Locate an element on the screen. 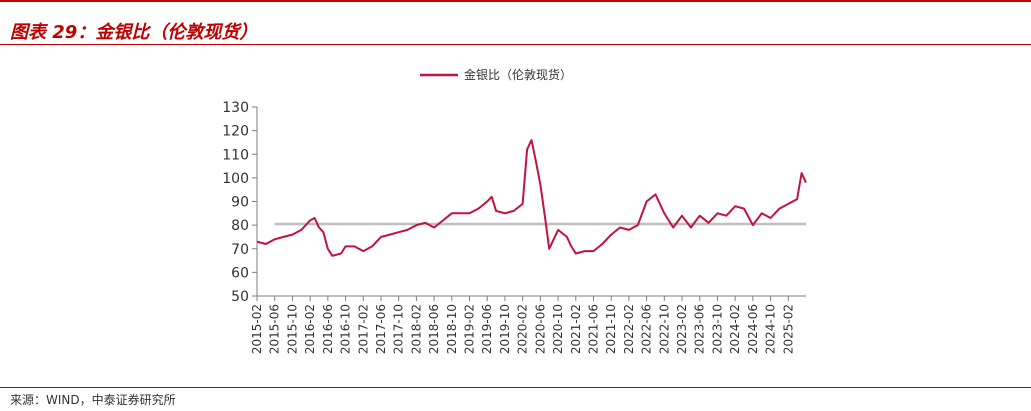 The width and height of the screenshot is (1031, 411). x-tick-label: 2020-10 is located at coordinates (558, 329).